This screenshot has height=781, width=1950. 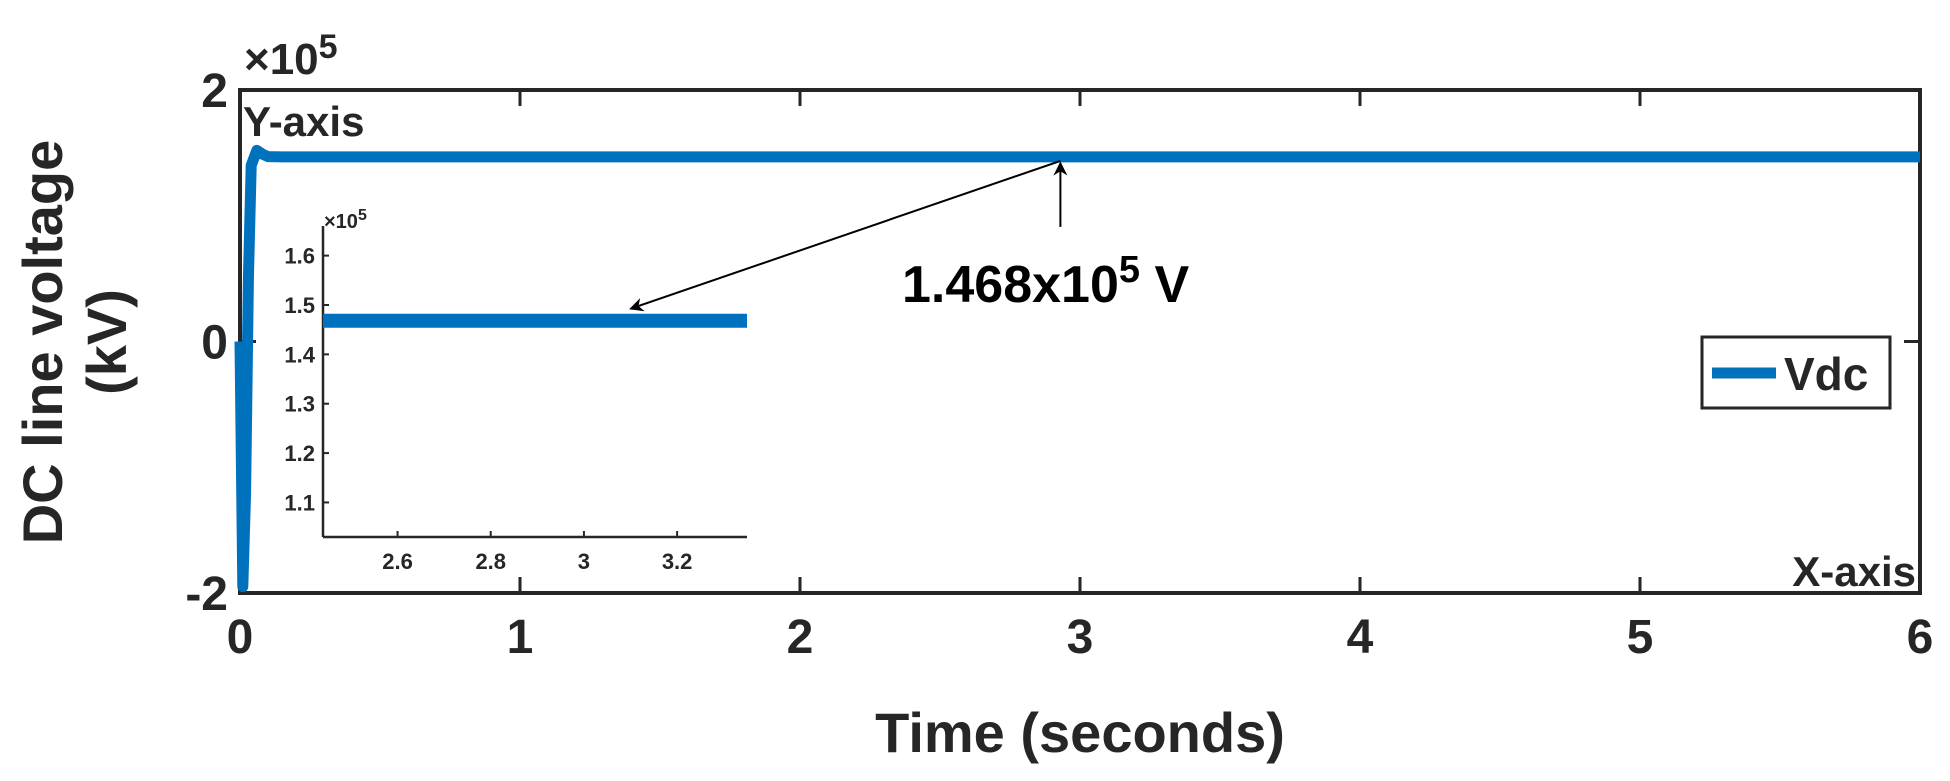 What do you see at coordinates (299, 256) in the screenshot?
I see `inset-y-tick-label: 1.6` at bounding box center [299, 256].